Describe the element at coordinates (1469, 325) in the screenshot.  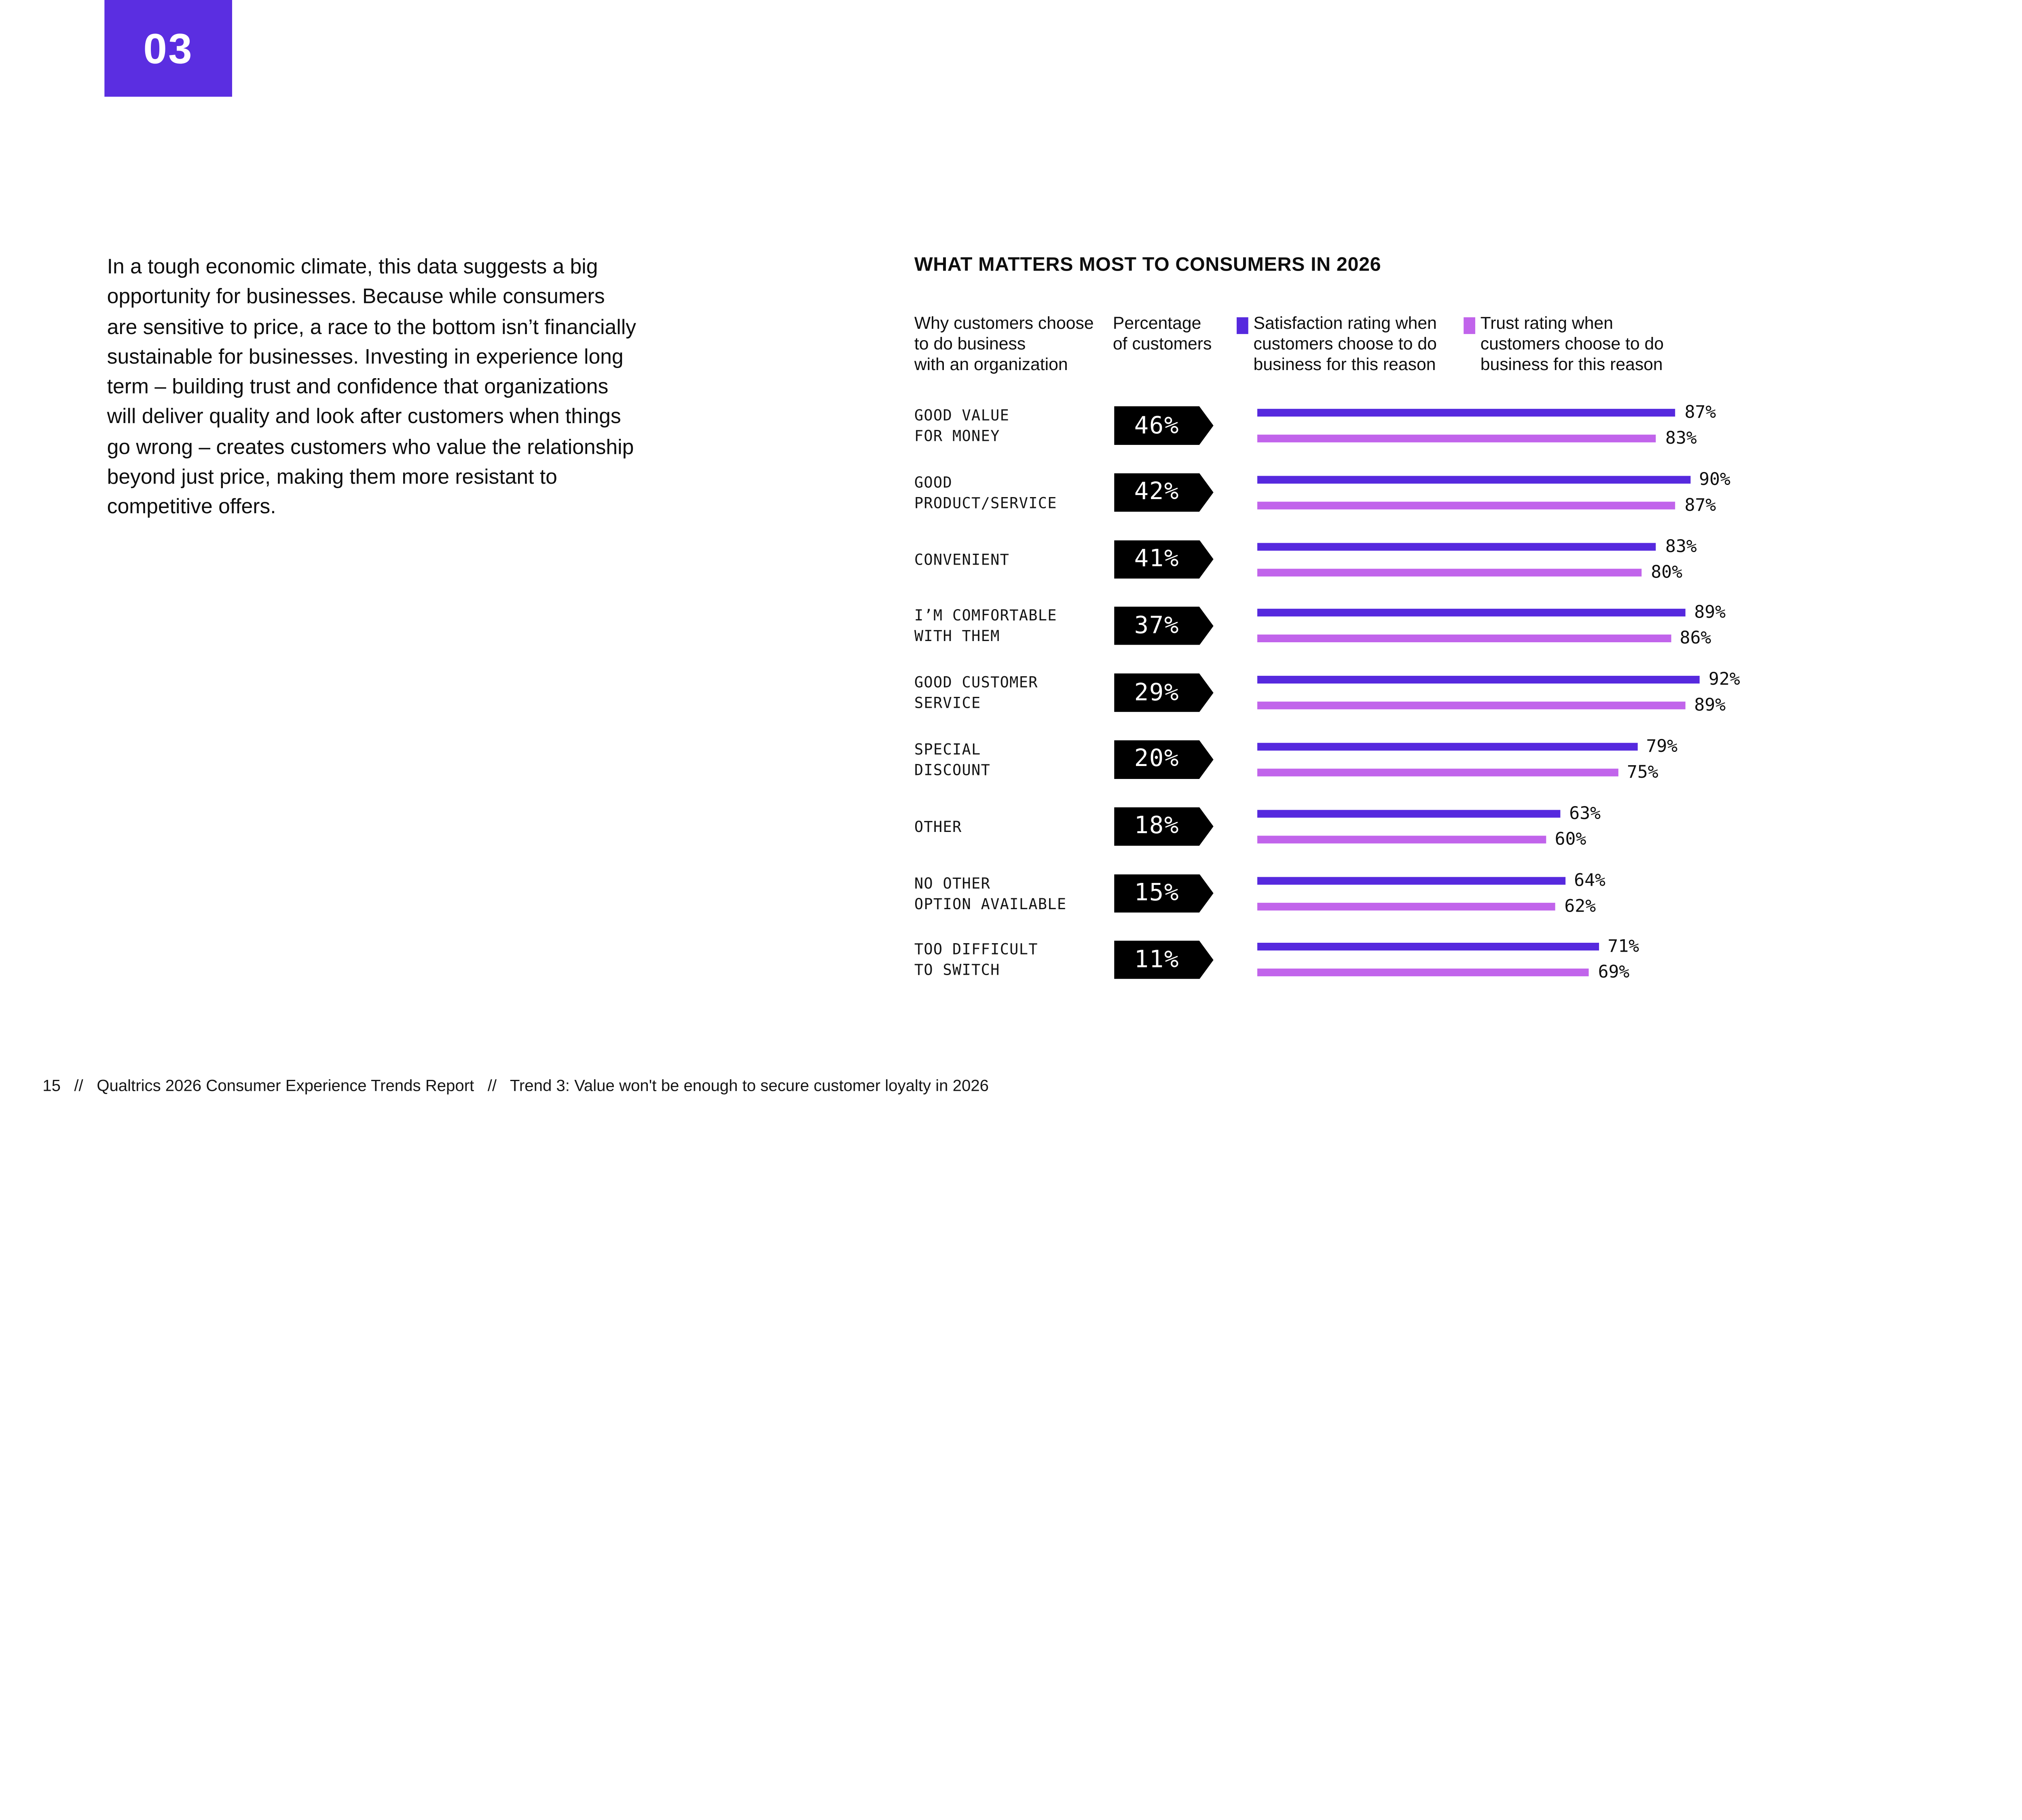
I see `trust-swatch-icon` at that location.